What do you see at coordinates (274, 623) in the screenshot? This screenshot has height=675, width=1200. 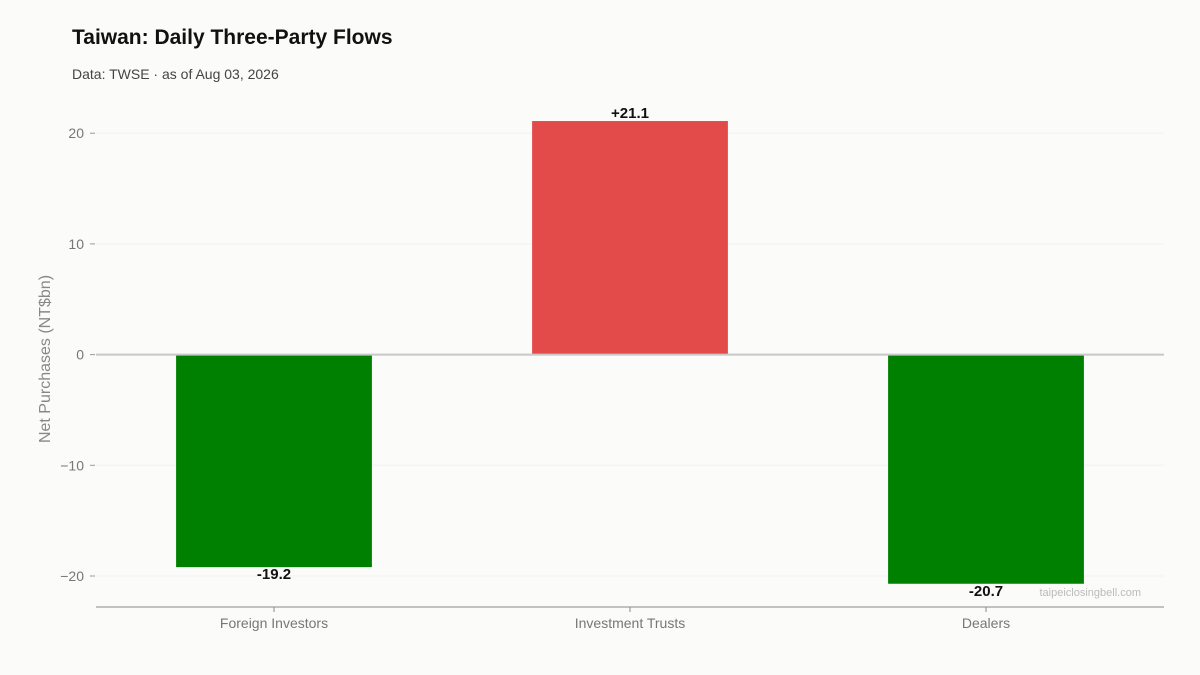 I see `x-tick-label: Foreign Investors` at bounding box center [274, 623].